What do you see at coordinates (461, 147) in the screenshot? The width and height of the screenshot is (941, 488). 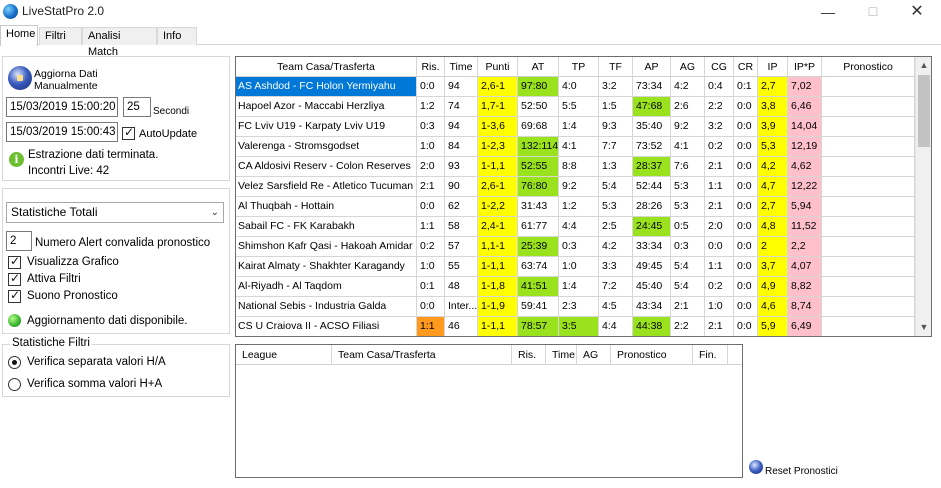 I see `cell-time: 84` at bounding box center [461, 147].